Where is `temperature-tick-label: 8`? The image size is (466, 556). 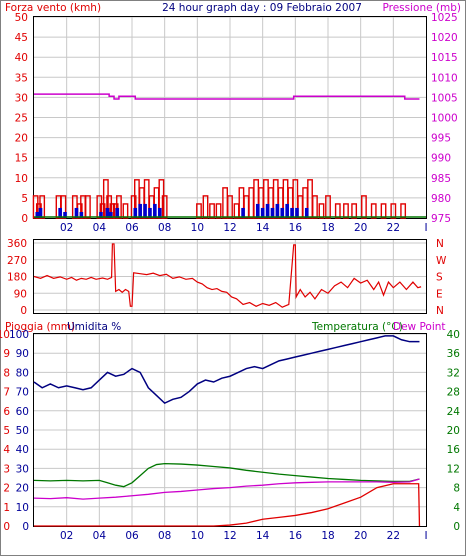
temperature-tick-label: 8 is located at coordinates (456, 489).